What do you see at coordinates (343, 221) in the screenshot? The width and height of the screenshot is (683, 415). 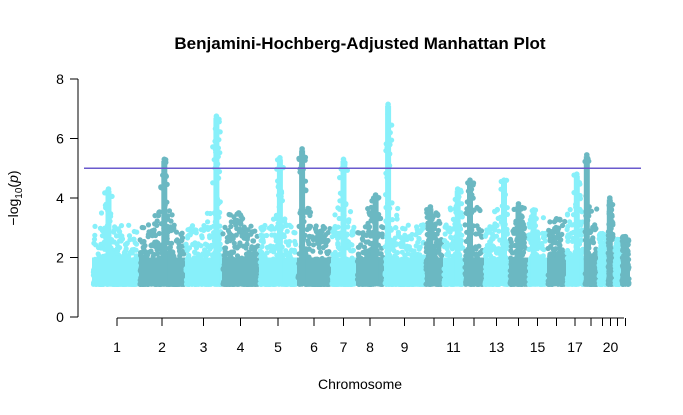 I see `chromosome-7-points` at bounding box center [343, 221].